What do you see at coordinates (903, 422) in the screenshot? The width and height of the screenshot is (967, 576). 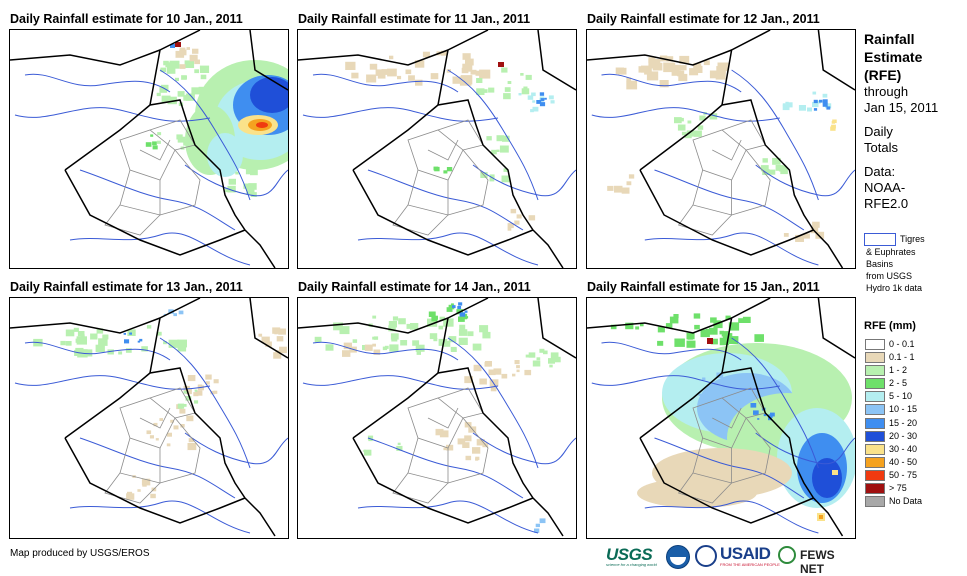 I see `legend-label: 15 - 20` at bounding box center [903, 422].